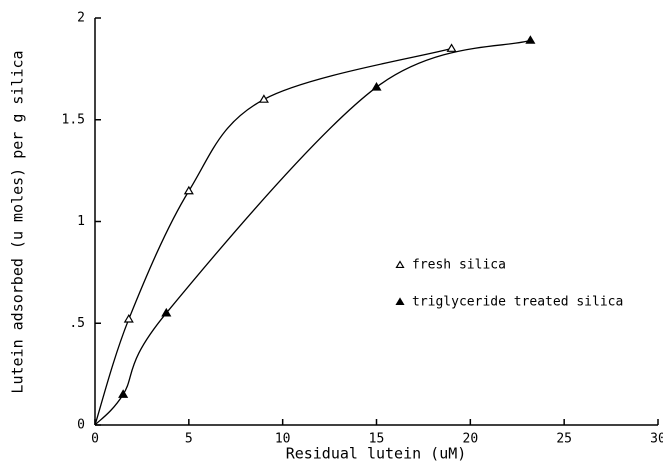 The image size is (663, 466). What do you see at coordinates (459, 265) in the screenshot?
I see `legend-label: fresh silica` at bounding box center [459, 265].